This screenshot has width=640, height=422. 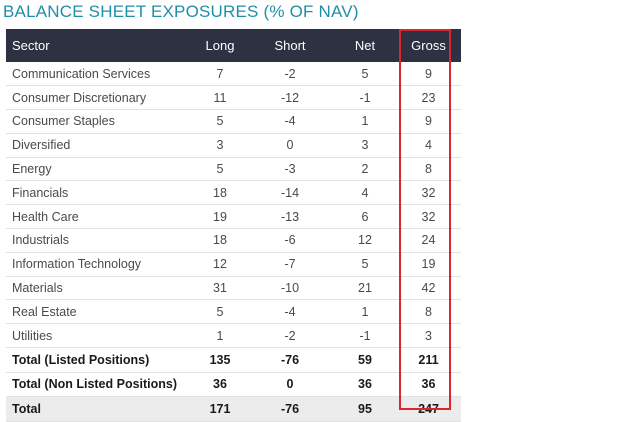 I want to click on gross-cell: 211, so click(x=428, y=359).